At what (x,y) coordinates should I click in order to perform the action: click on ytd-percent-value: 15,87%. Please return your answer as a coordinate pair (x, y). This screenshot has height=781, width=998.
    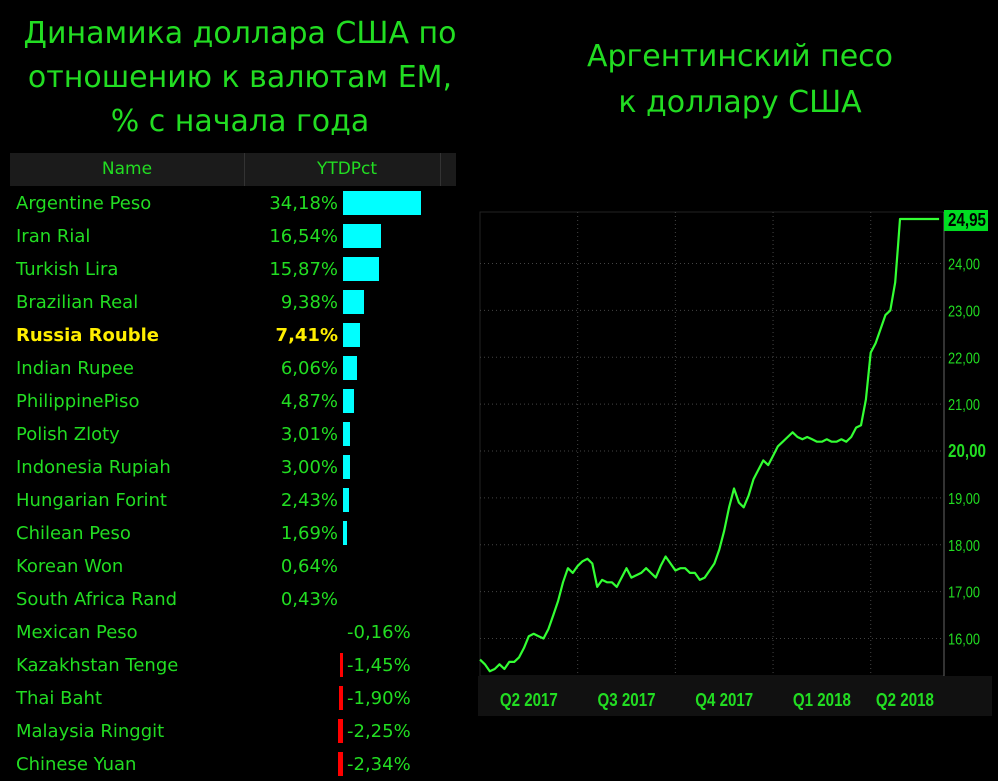
    Looking at the image, I should click on (303, 269).